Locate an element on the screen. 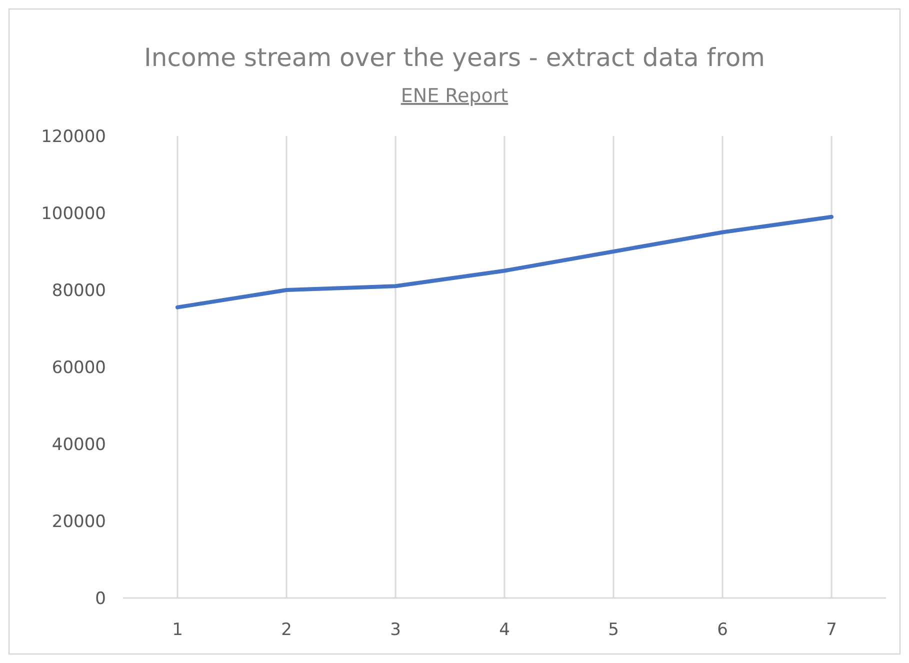 This screenshot has height=663, width=909. y-tick-label: 0 is located at coordinates (100, 599).